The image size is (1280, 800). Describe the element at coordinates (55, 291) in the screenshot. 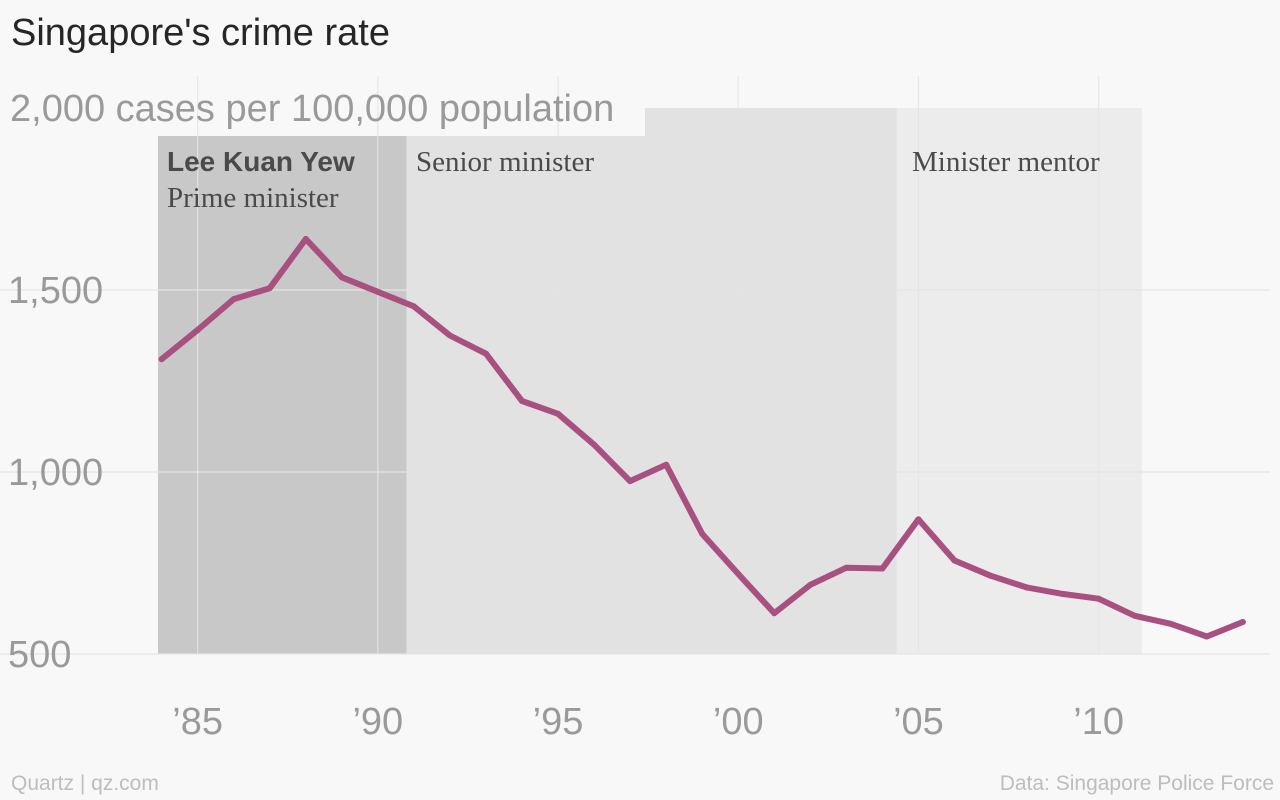

I see `y-tick-label: 1,500` at that location.